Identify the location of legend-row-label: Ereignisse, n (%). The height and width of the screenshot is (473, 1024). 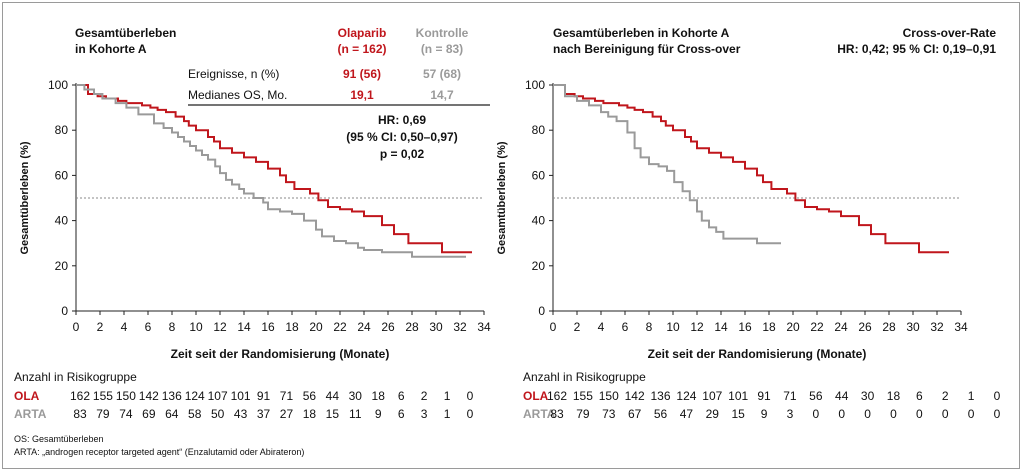
(233, 74).